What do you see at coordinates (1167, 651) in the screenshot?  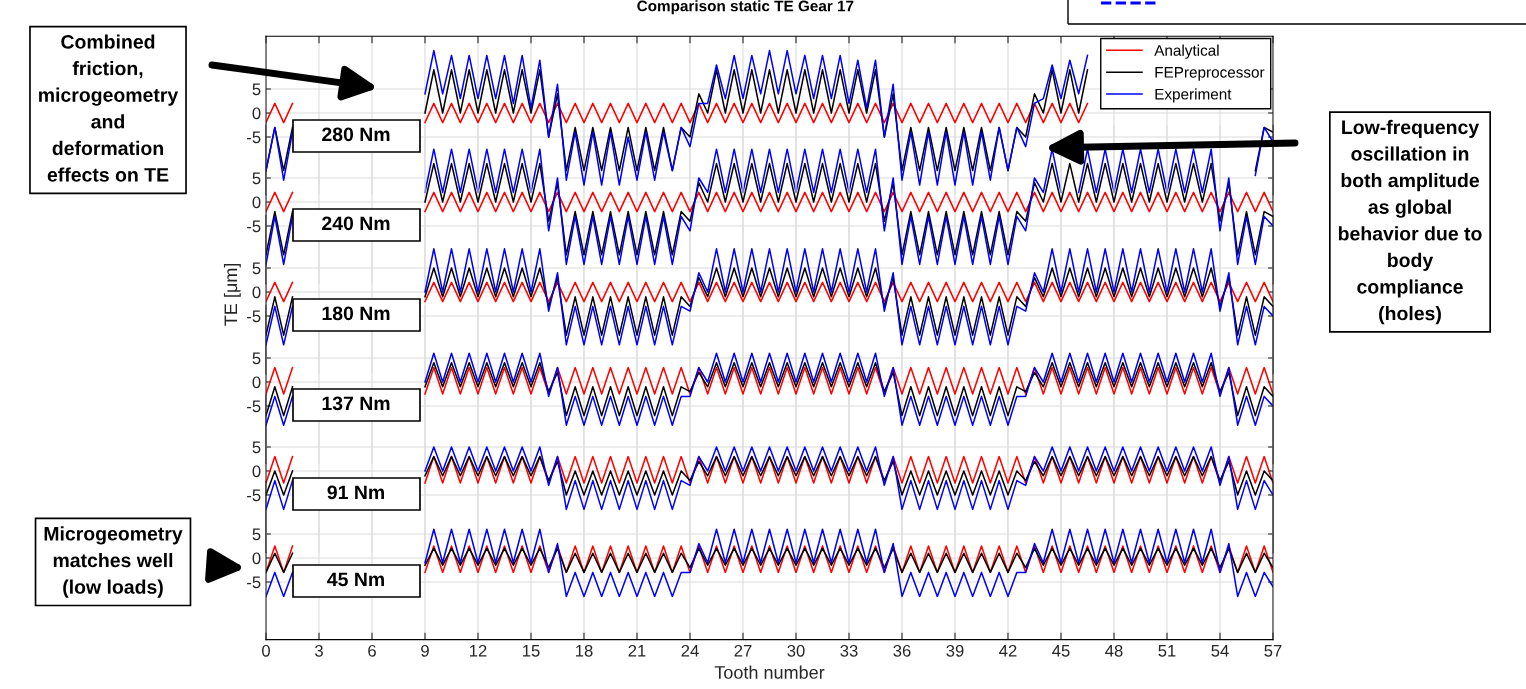 I see `x-tick-label: 51` at bounding box center [1167, 651].